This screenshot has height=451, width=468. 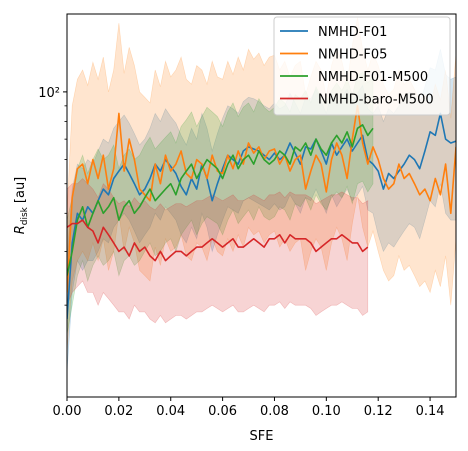 What do you see at coordinates (373, 77) in the screenshot?
I see `legend-label-nmhd-f01-m500: NMHD-F01-M500` at bounding box center [373, 77].